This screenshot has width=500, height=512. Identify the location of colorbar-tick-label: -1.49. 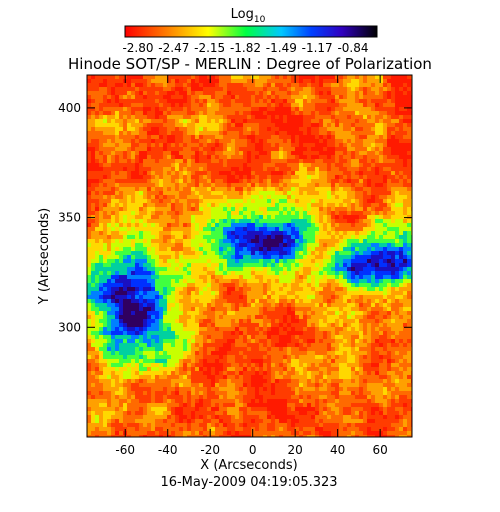
(281, 48).